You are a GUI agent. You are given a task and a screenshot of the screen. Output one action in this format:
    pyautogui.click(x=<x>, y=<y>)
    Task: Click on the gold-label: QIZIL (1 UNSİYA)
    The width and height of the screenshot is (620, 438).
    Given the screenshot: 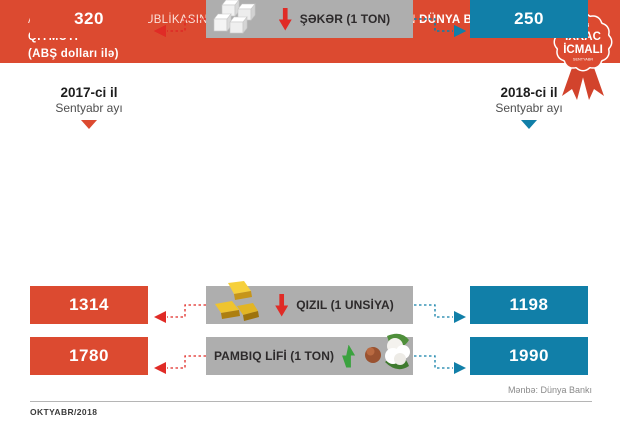 What is the action you would take?
    pyautogui.click(x=345, y=305)
    